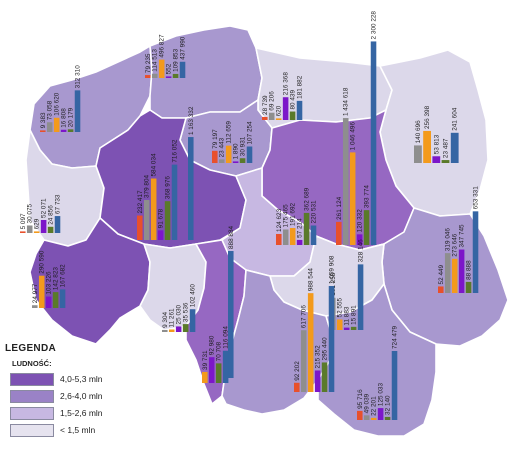 The height and width of the screenshot is (457, 514). What do you see at coordinates (140, 202) in the screenshot?
I see `bar-value-label: 232 417` at bounding box center [140, 202].